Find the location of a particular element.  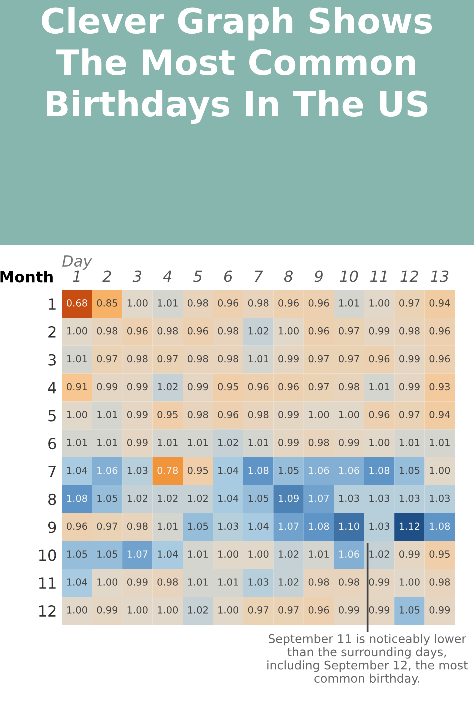

data-label: 0.85 is located at coordinates (107, 303).